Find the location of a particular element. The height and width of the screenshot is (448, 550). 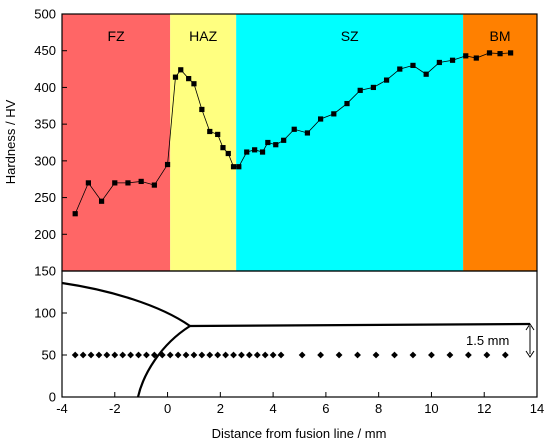

x-tick-label: 12 is located at coordinates (484, 408).